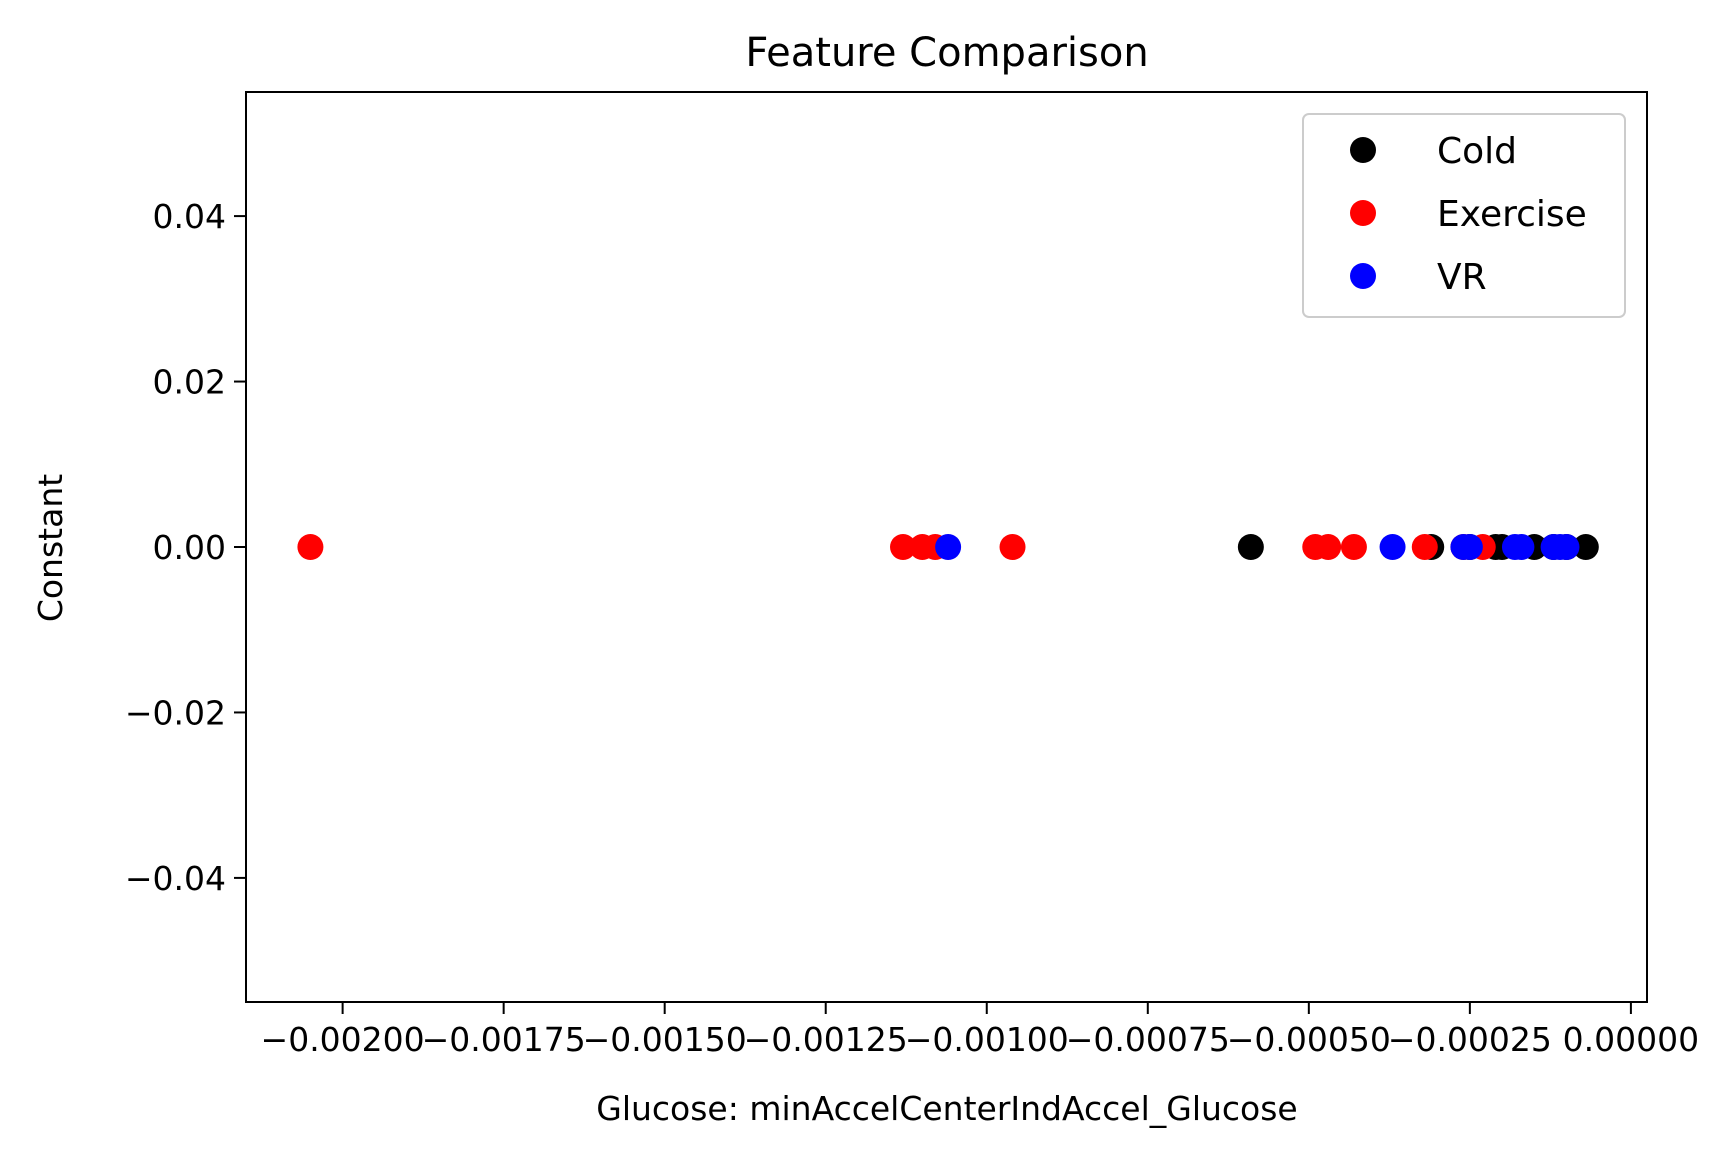 The image size is (1735, 1159). I want to click on y-tick-label: 0.02, so click(189, 382).